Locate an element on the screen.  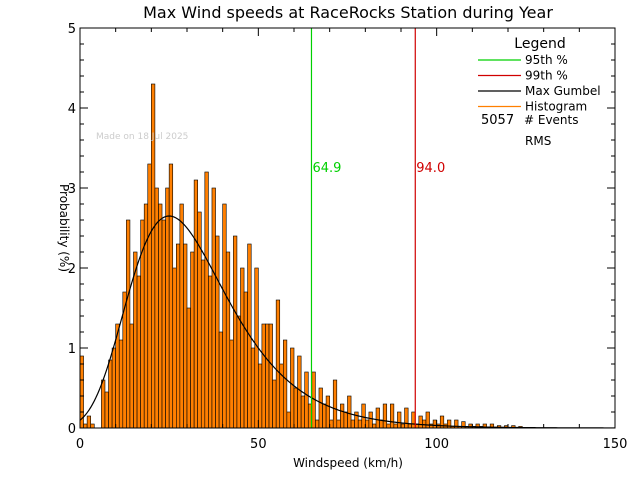
y-tick-label: 2 is located at coordinates (72, 269).